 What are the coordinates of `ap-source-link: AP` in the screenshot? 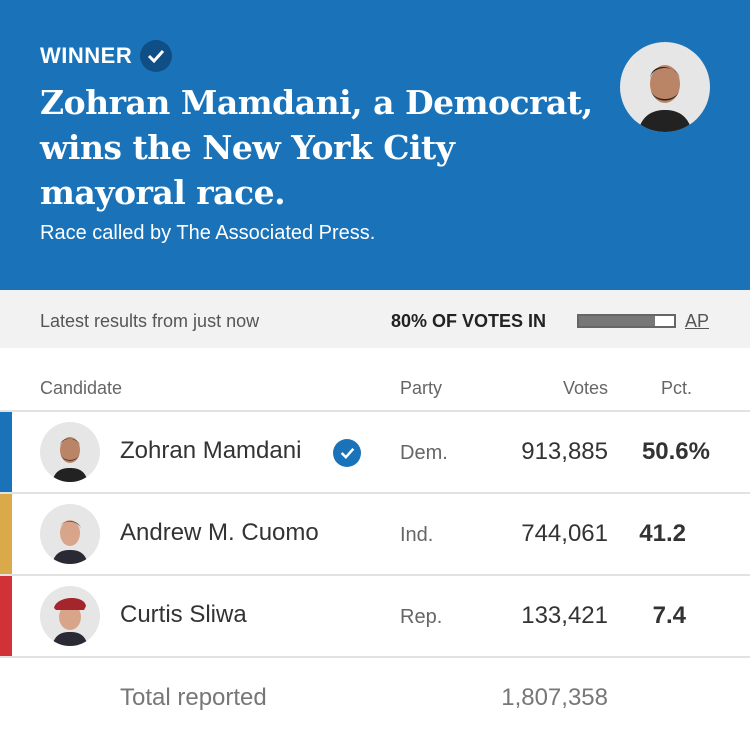 It's located at (697, 321).